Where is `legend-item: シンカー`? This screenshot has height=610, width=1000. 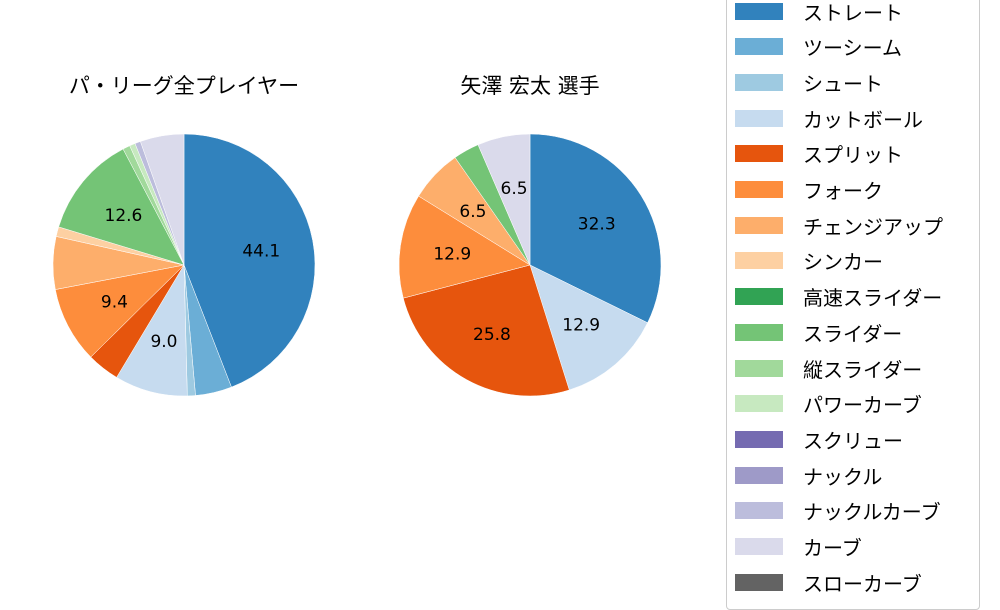
legend-item: シンカー is located at coordinates (809, 262).